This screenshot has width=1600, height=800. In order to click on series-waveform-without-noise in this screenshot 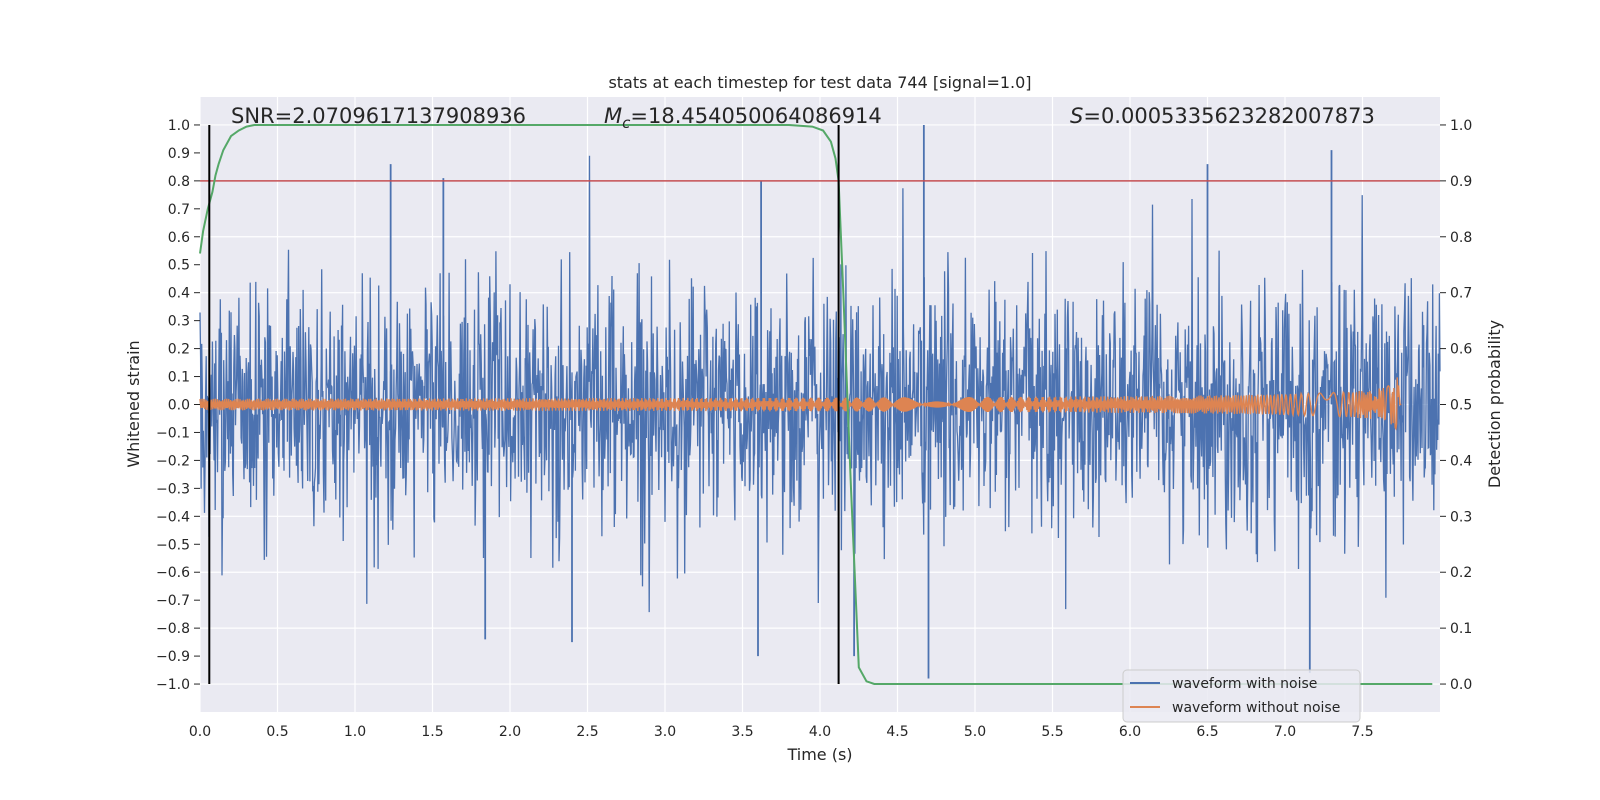, I will do `click(800, 404)`.